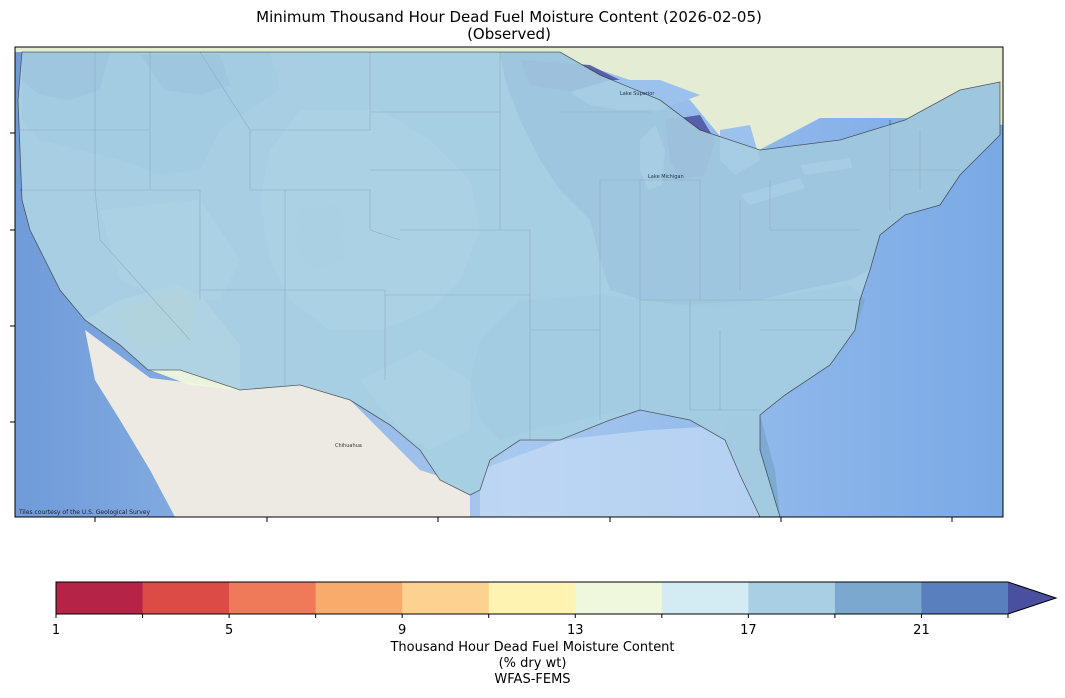 This screenshot has height=698, width=1065. Describe the element at coordinates (530, 626) in the screenshot. I see `colorbar-ticks: 1 5 9 13 17 21` at that location.